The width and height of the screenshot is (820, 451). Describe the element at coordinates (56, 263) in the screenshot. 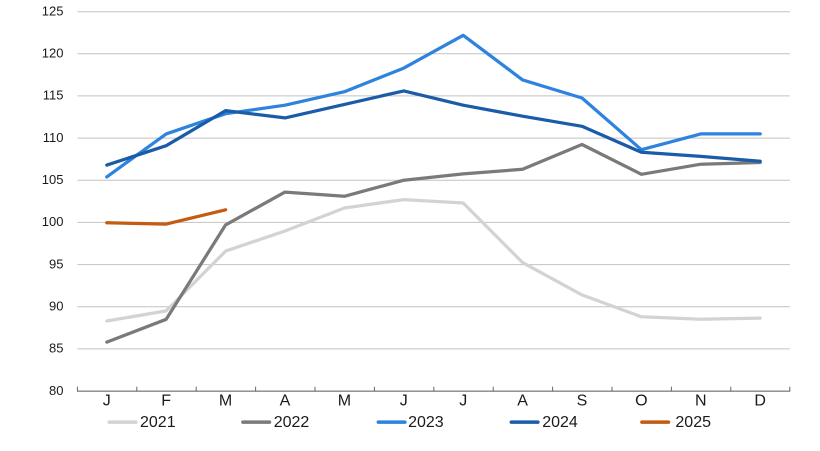

I see `svg-text: 95` at that location.